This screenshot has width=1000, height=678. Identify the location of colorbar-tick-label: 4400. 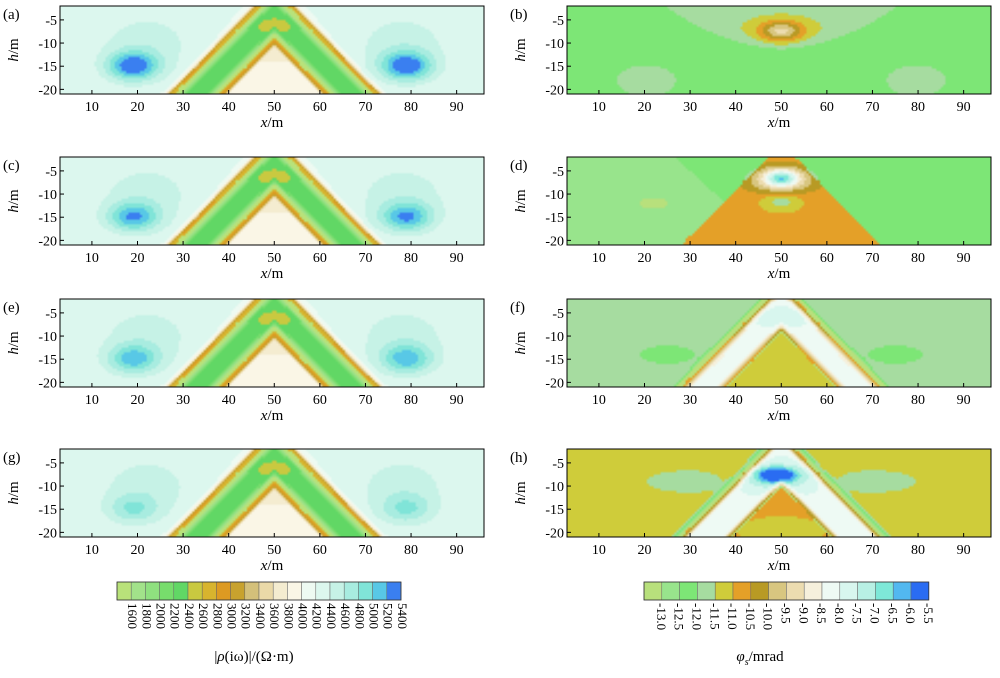
(331, 616).